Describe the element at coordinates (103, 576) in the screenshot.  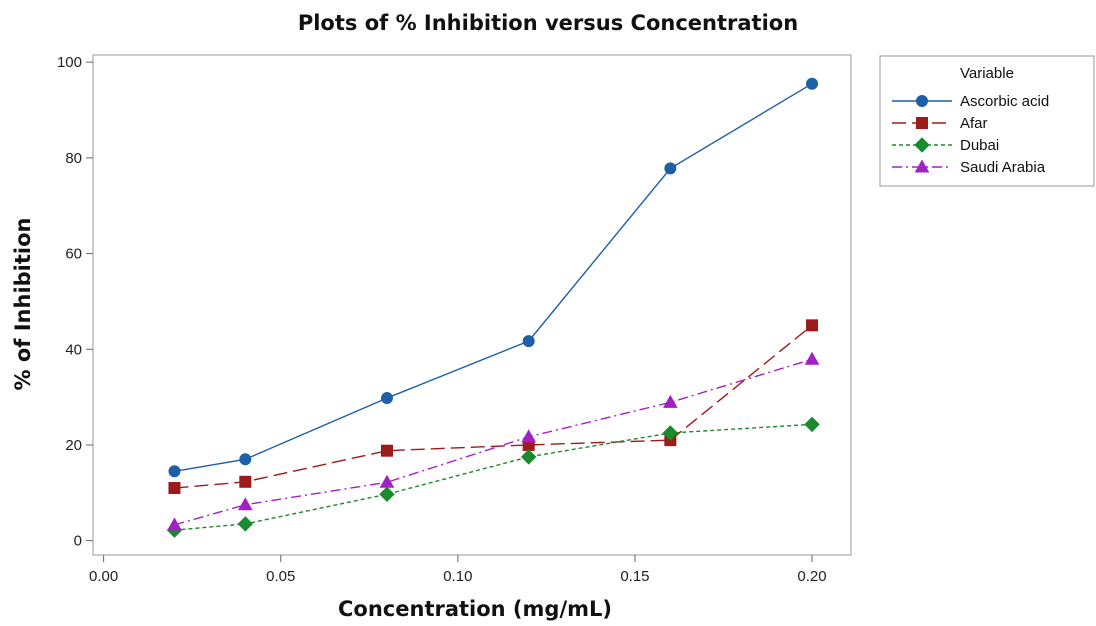
I see `x-tick-label: 0.00` at that location.